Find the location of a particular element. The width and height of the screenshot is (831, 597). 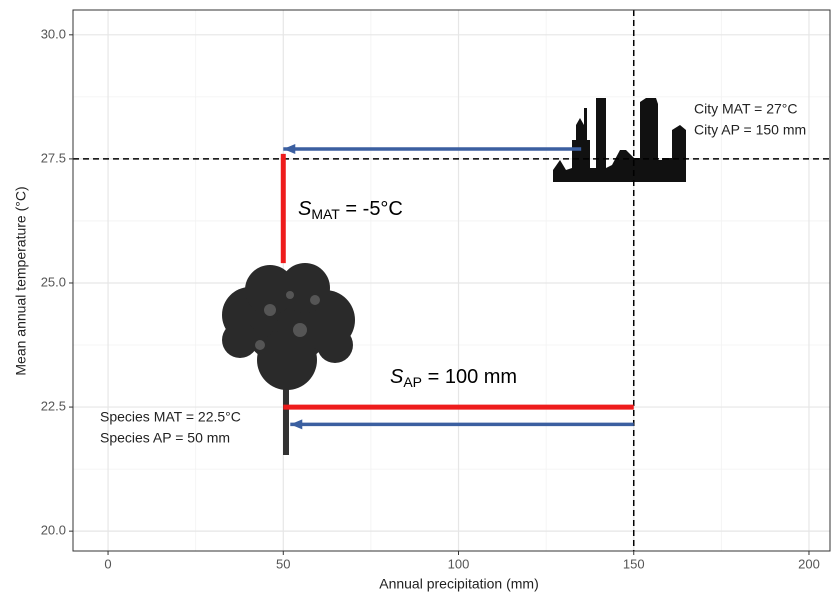

x-axis-label: Annual precipitation (mm) is located at coordinates (459, 584).